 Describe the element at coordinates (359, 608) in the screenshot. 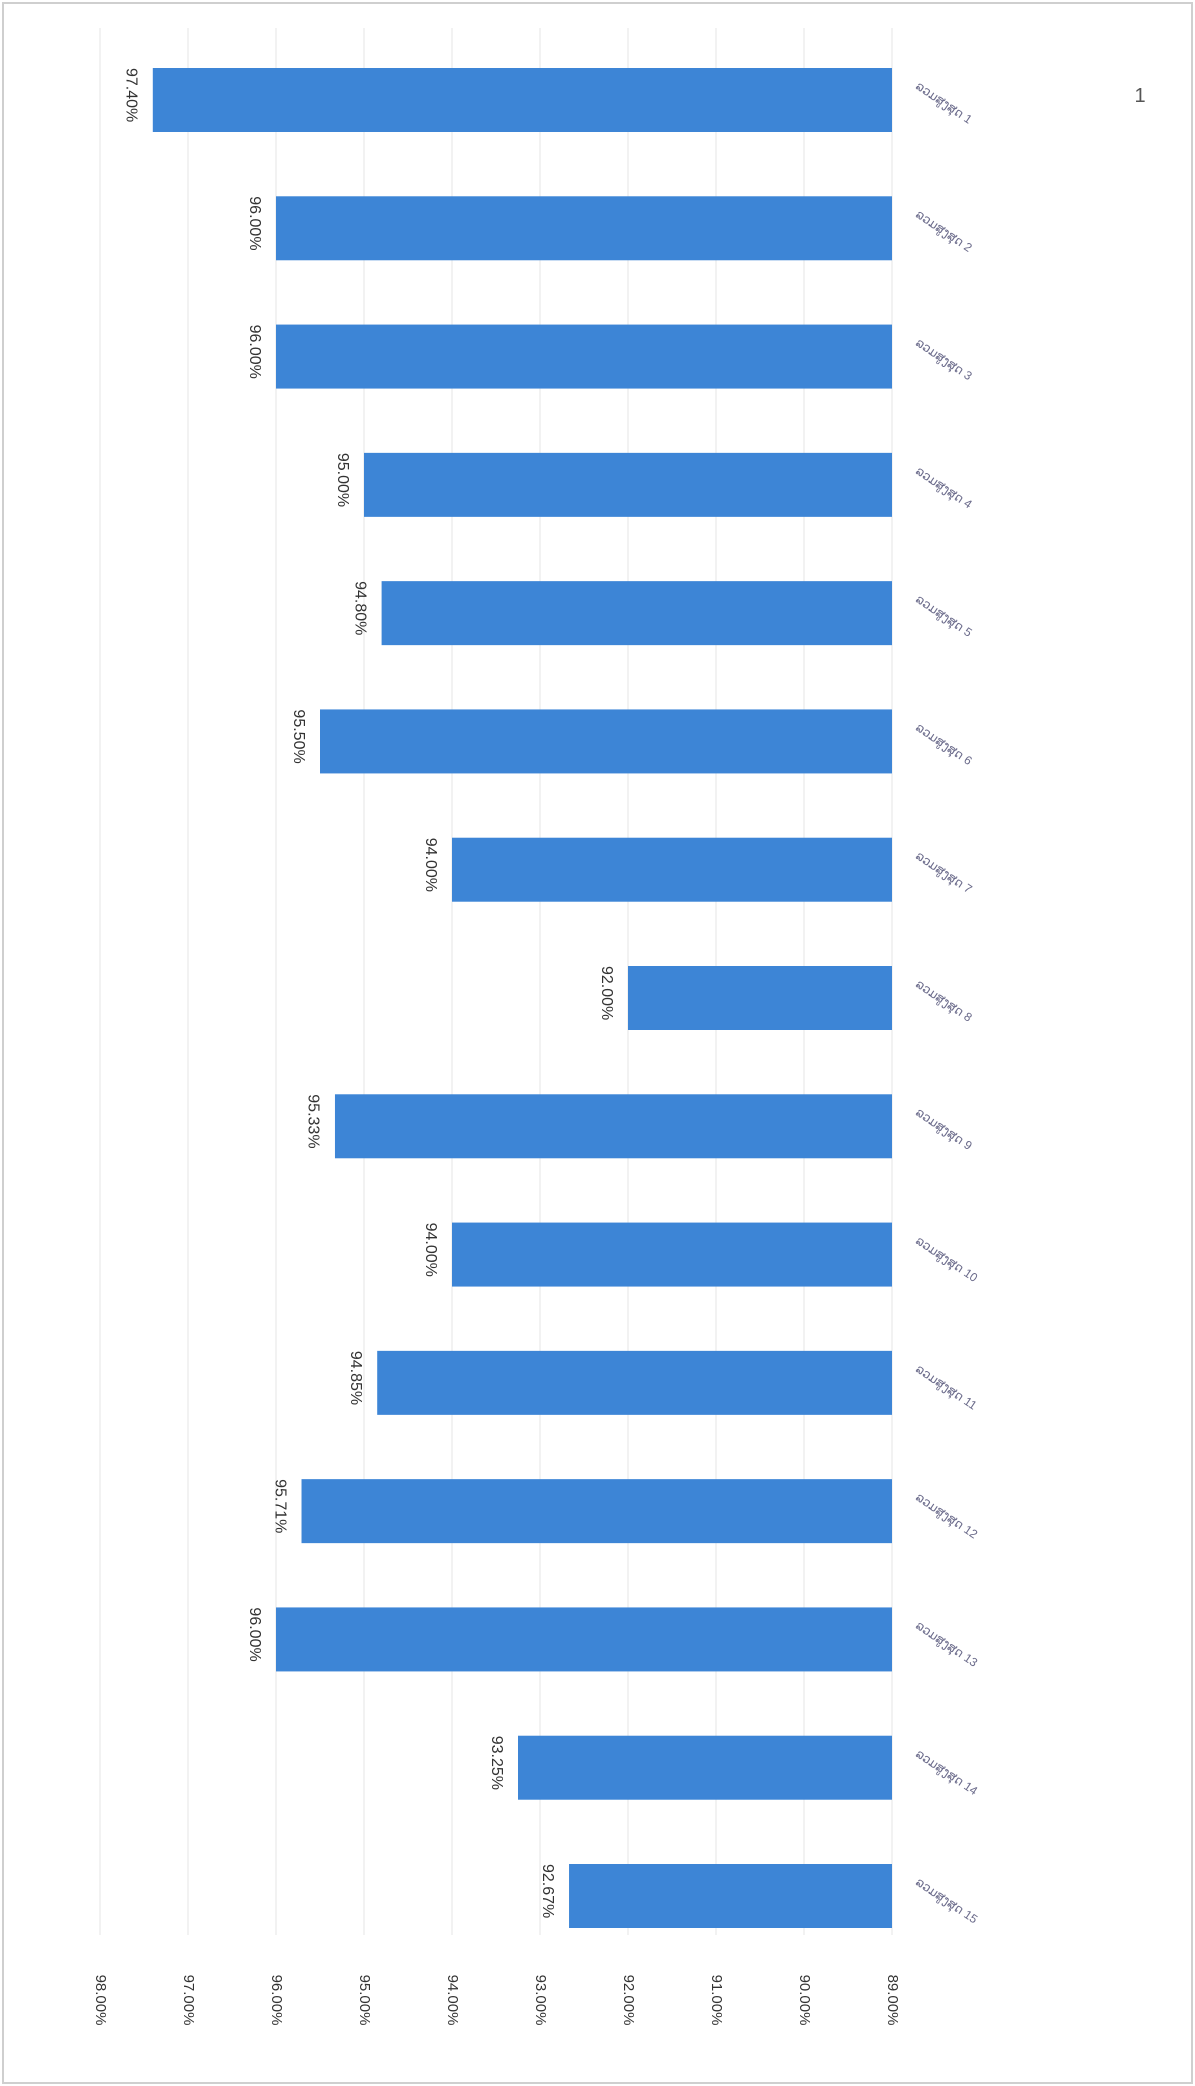

I see `data-label: 94.80%` at that location.